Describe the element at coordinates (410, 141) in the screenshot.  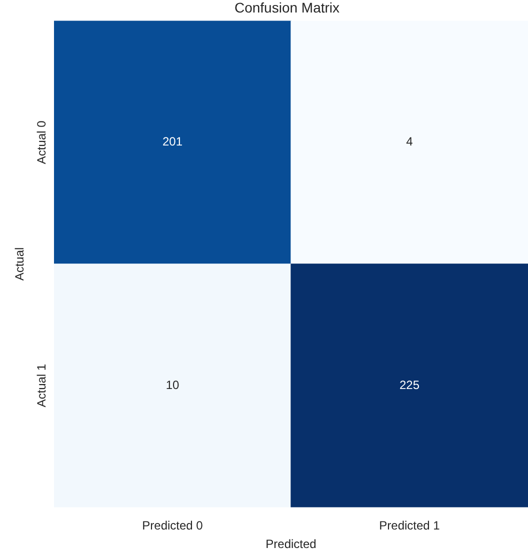
I see `data-label: 4` at that location.